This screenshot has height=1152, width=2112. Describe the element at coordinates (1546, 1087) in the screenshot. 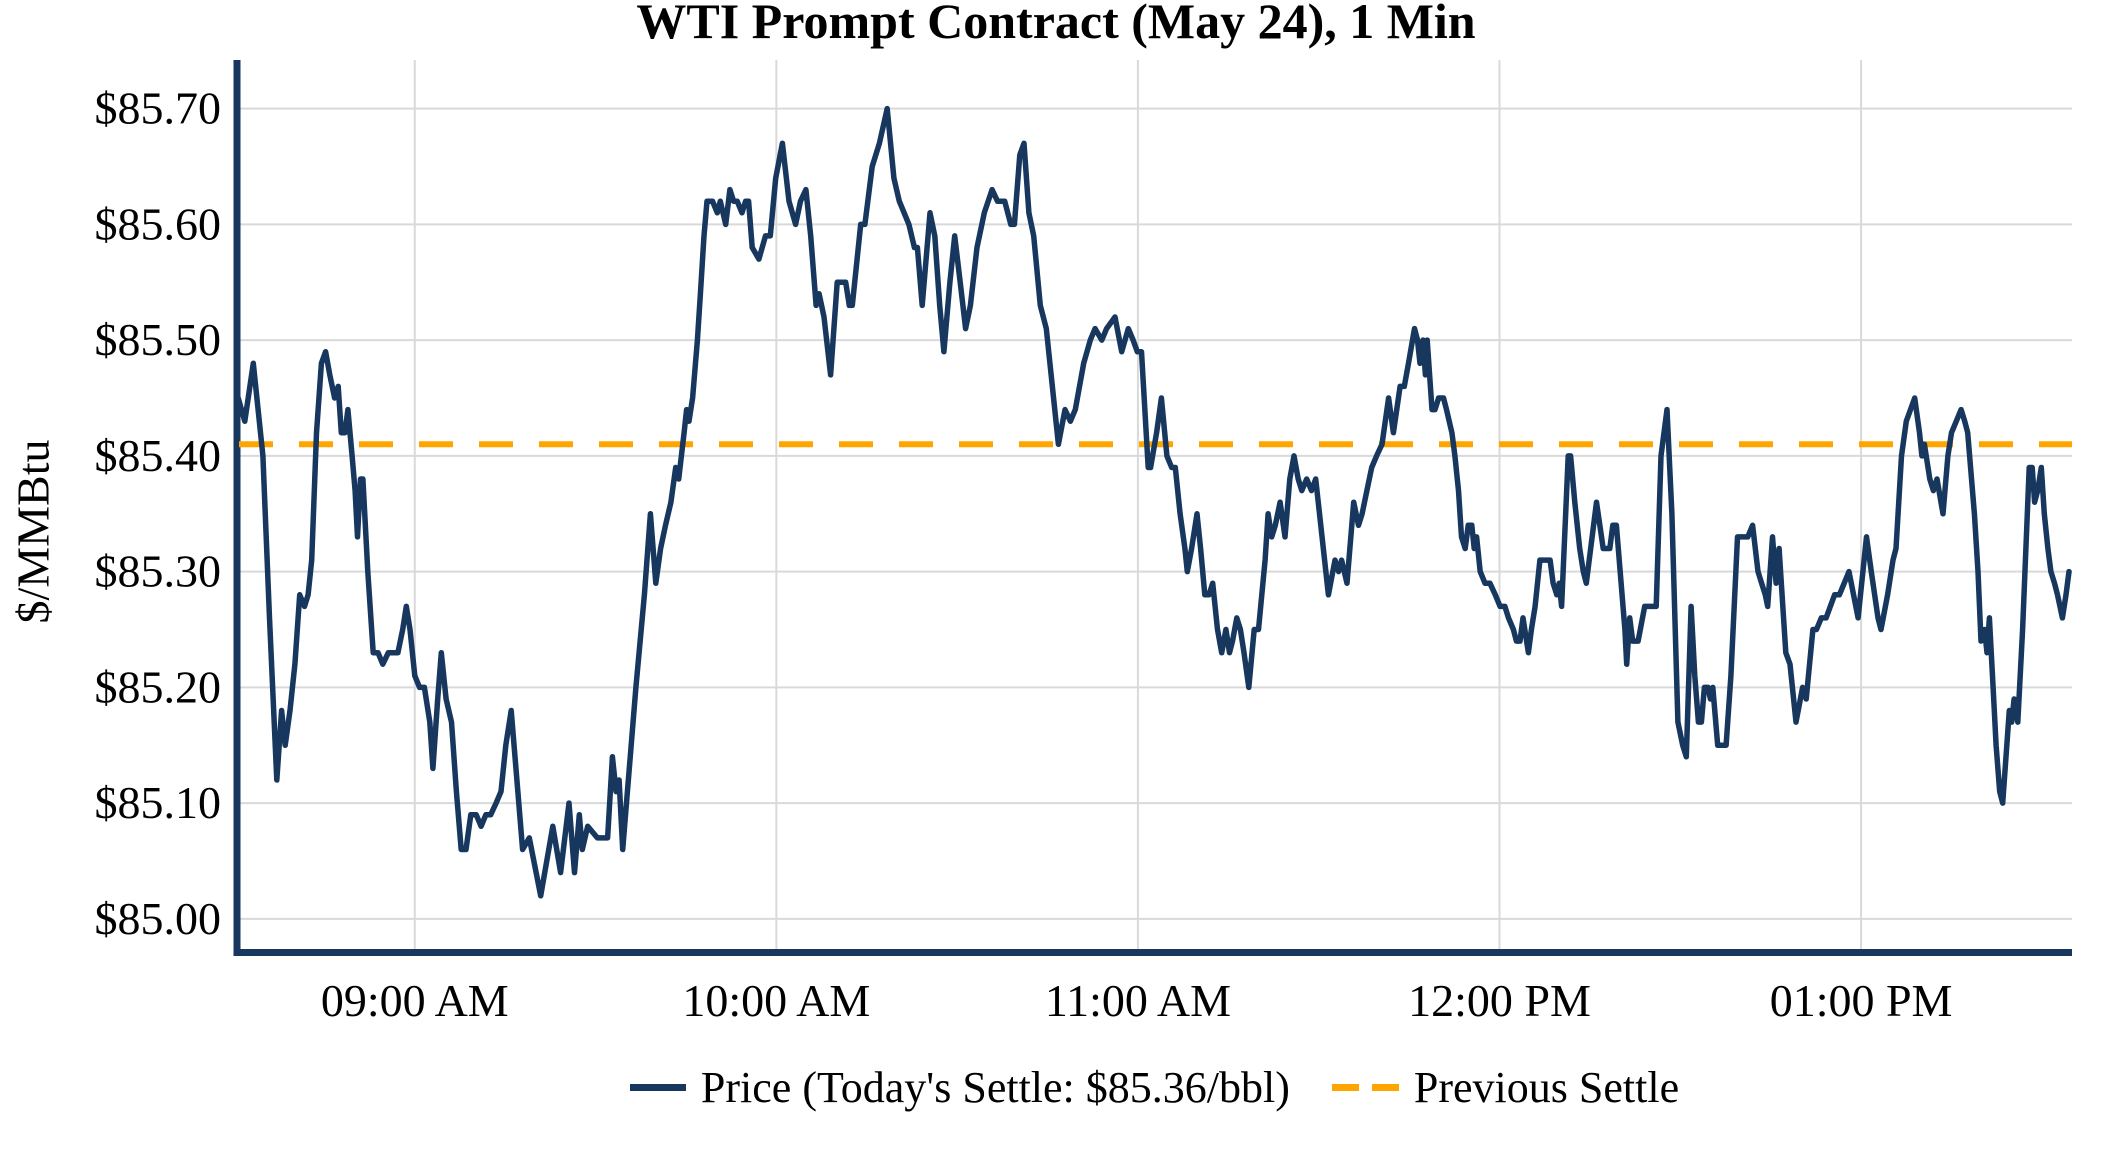

I see `previous-settle-legend-label: Previous Settle` at that location.